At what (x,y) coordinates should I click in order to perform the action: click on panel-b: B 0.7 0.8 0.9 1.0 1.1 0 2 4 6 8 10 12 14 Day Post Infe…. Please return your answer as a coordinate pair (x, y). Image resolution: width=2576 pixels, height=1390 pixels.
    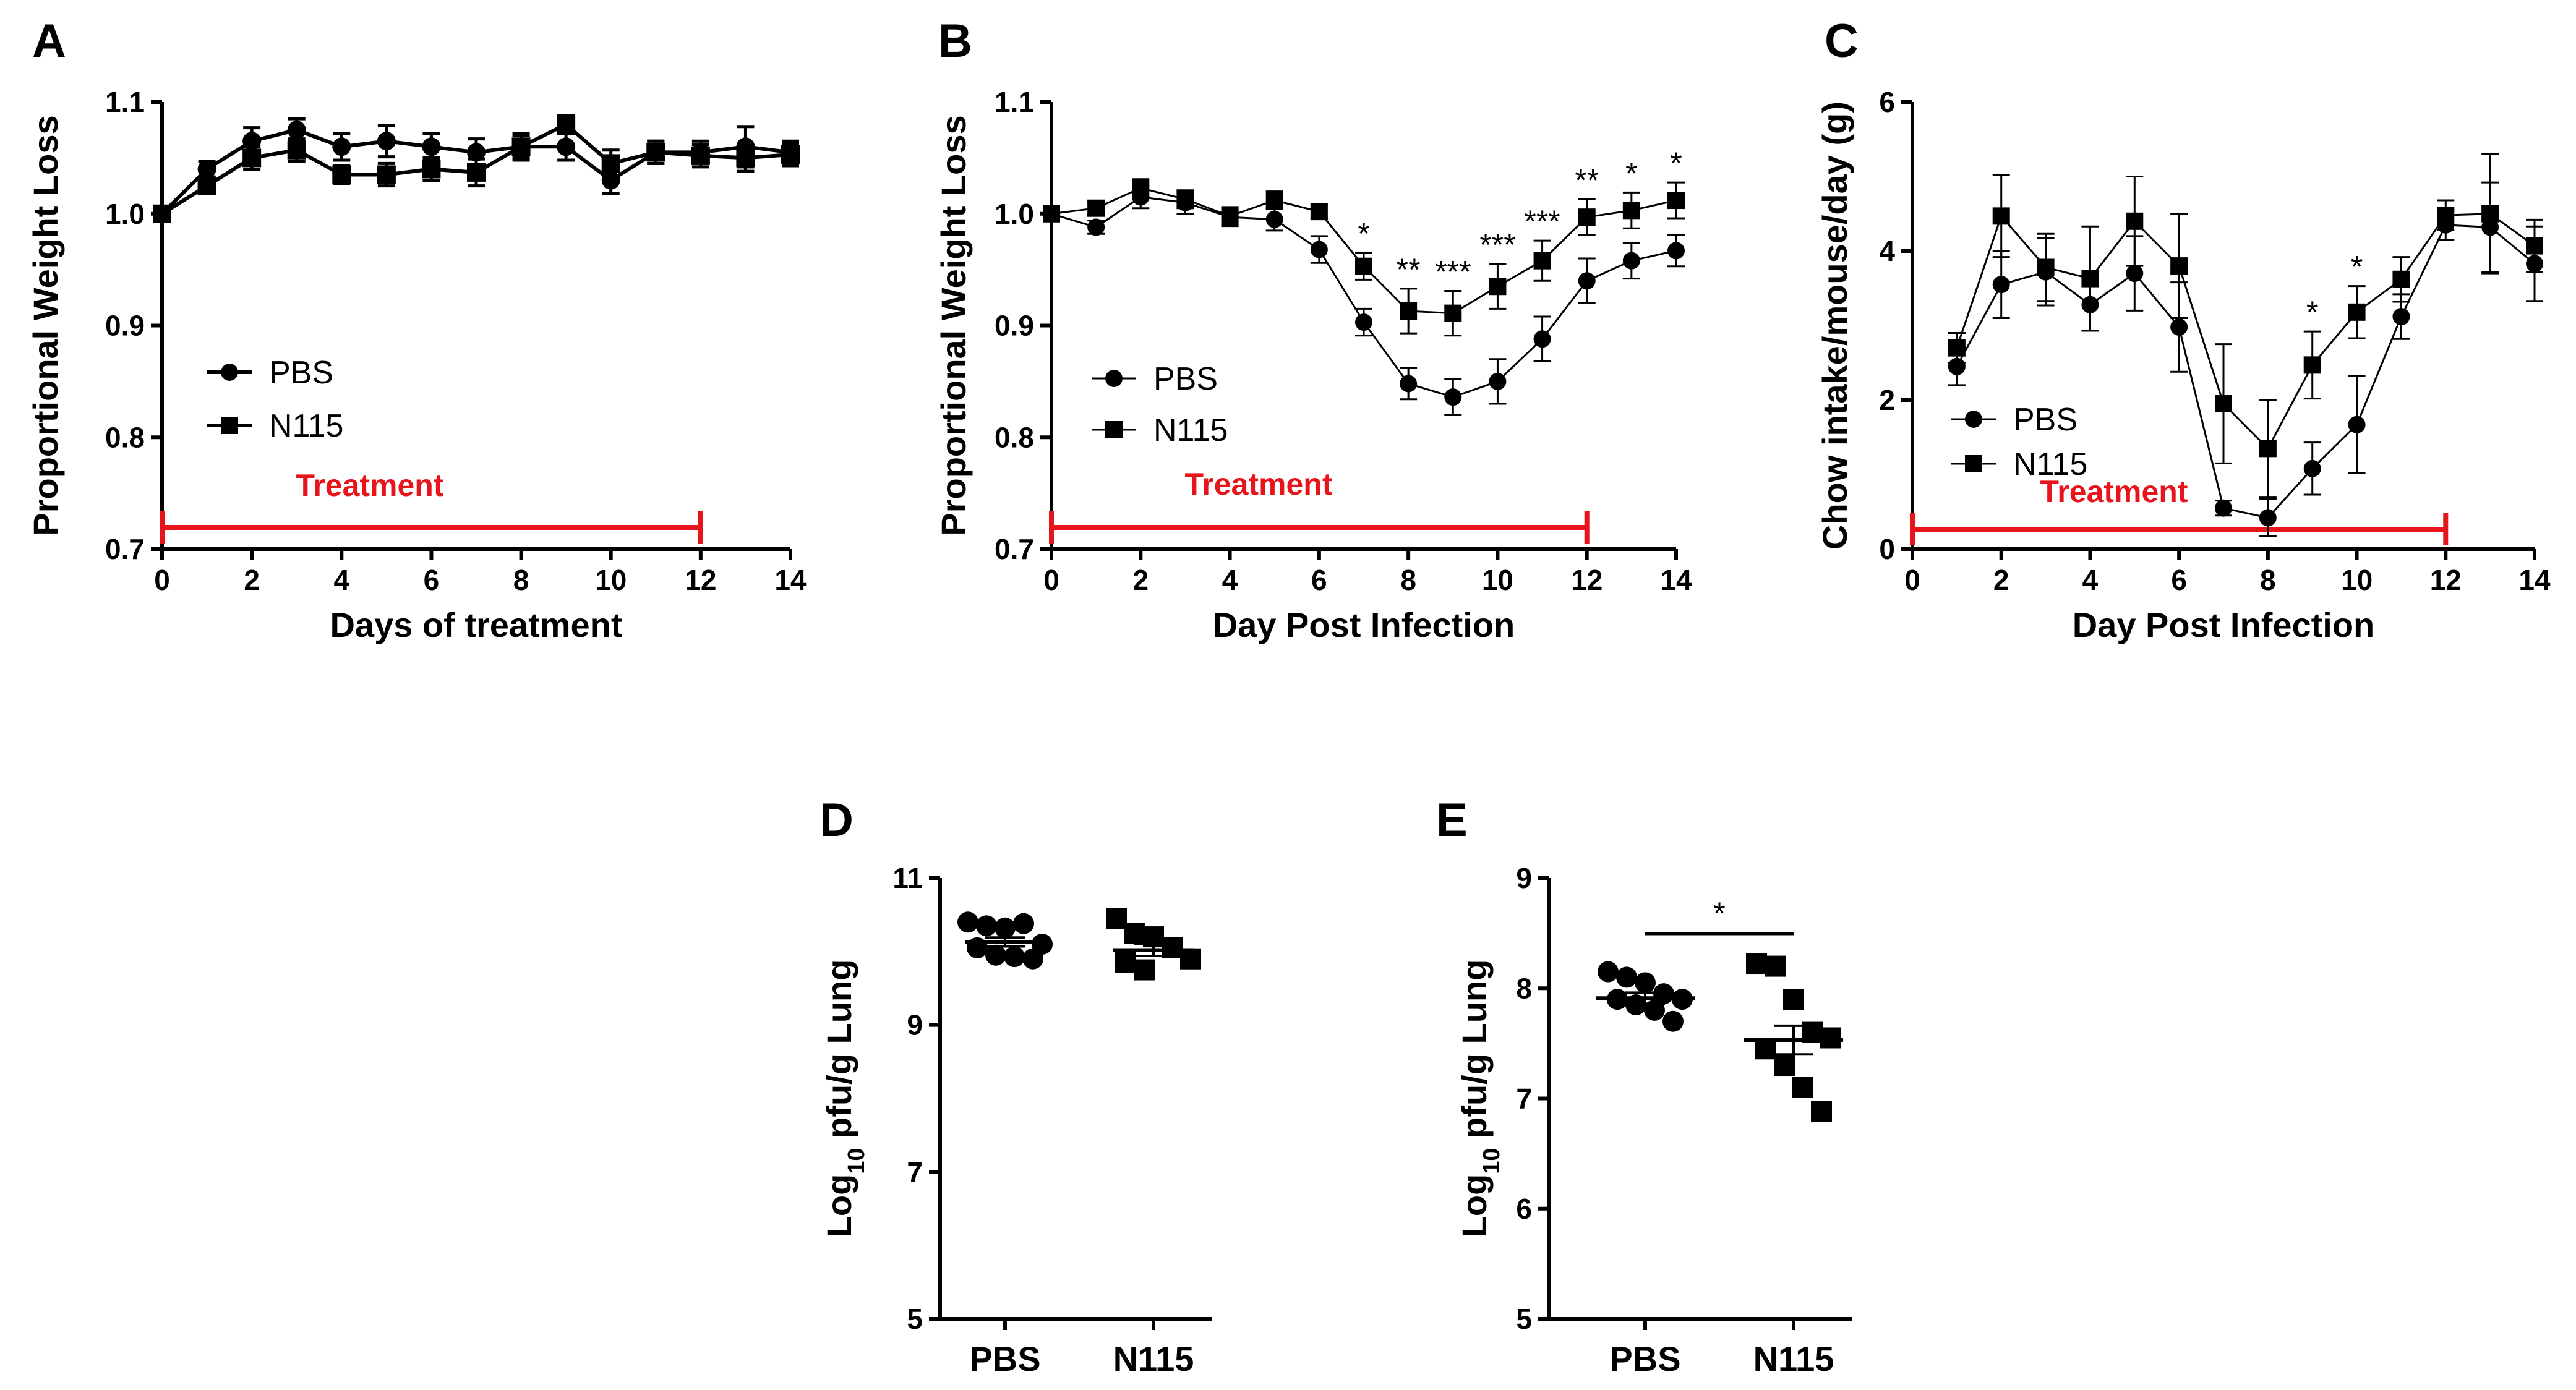
    Looking at the image, I should click on (1313, 329).